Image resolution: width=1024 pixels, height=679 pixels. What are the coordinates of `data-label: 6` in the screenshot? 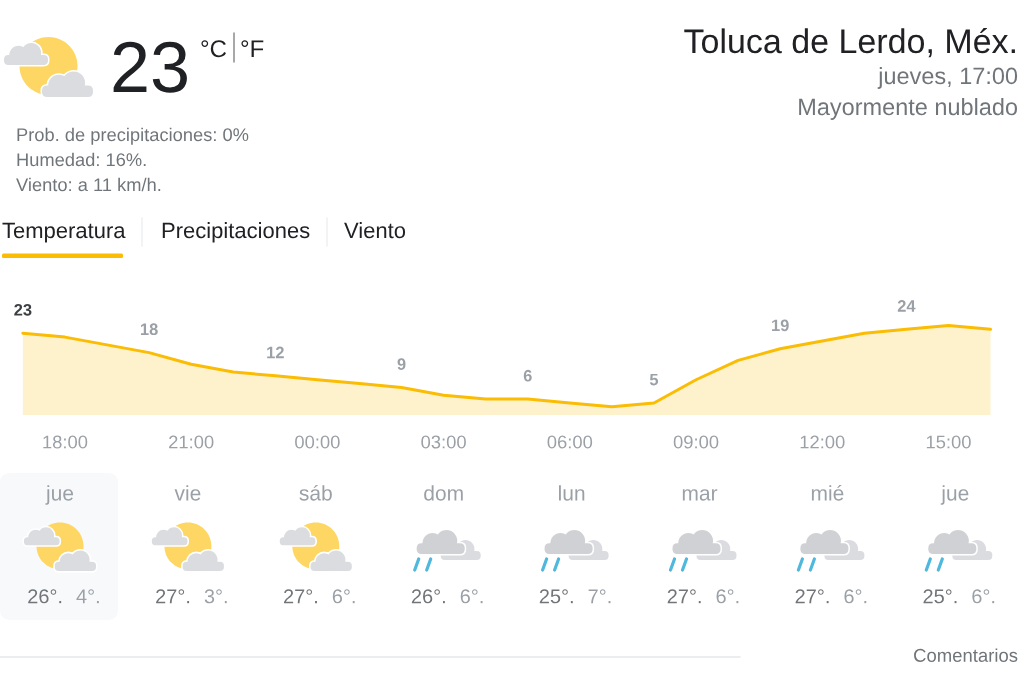 It's located at (527, 375).